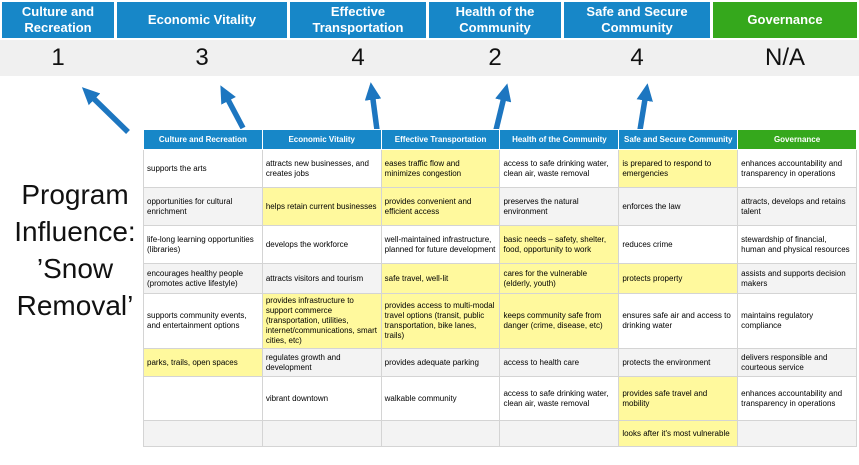  What do you see at coordinates (637, 20) in the screenshot?
I see `pillar-header-safe-and-secure-community: Safe and Secure Community` at bounding box center [637, 20].